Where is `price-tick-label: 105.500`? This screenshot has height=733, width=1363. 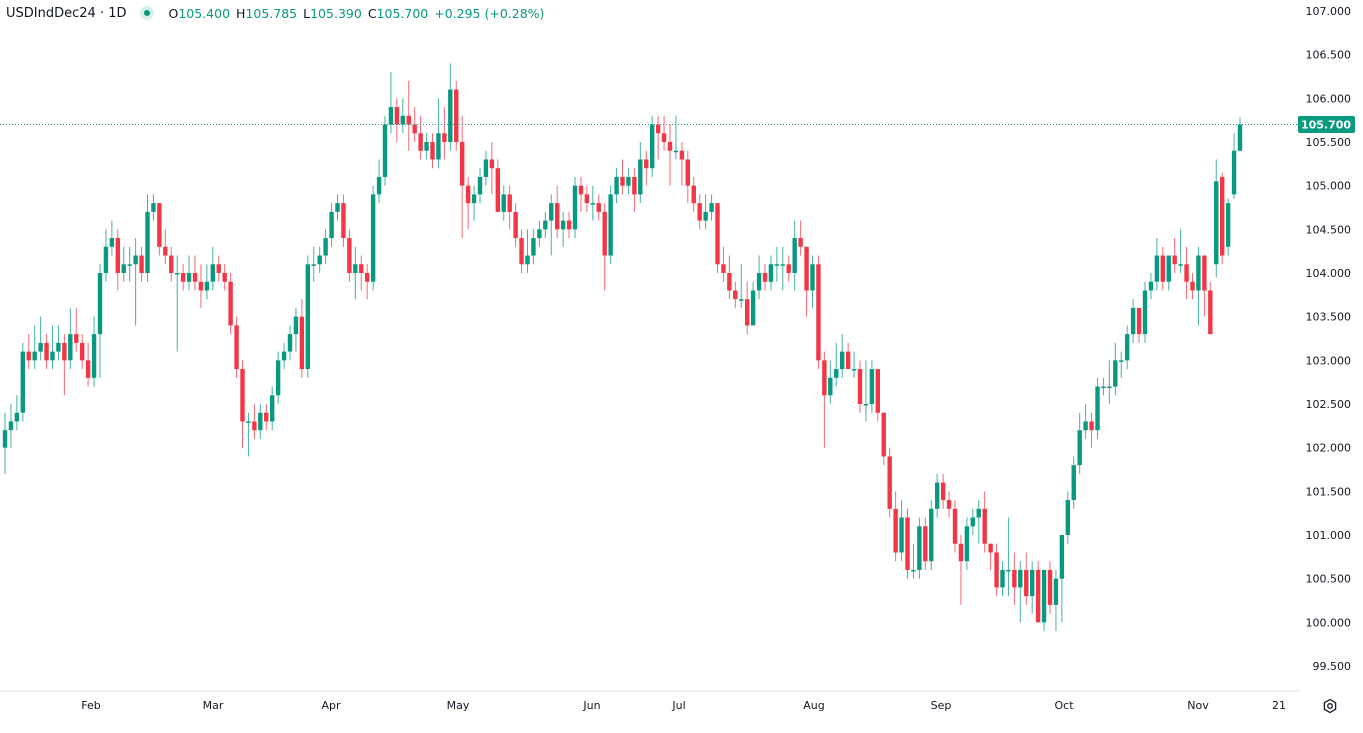
price-tick-label: 105.500 is located at coordinates (1329, 142).